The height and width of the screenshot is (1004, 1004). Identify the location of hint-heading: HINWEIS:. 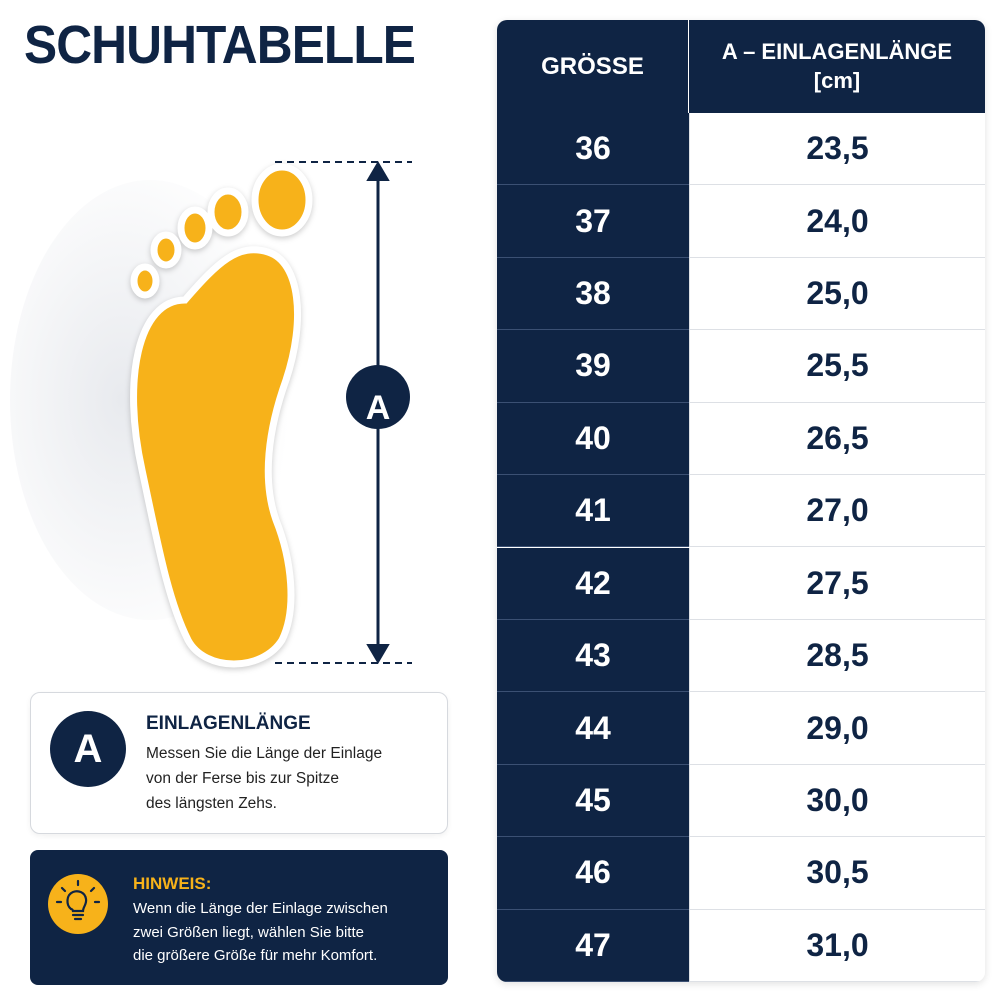
(172, 883).